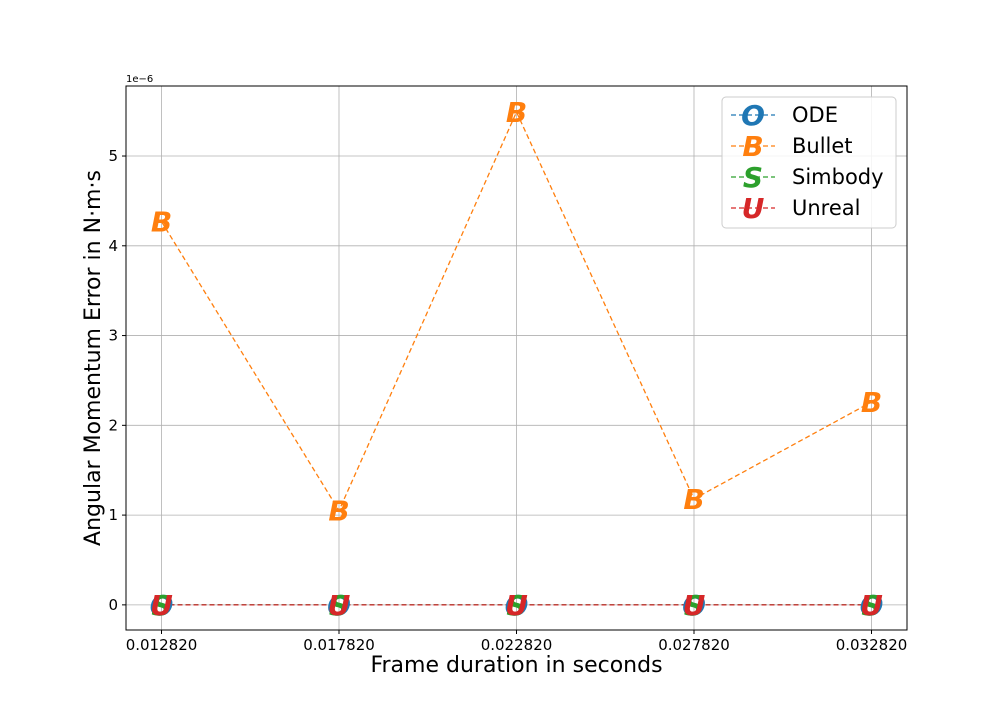  Describe the element at coordinates (113, 515) in the screenshot. I see `y-tick-label: 1` at that location.